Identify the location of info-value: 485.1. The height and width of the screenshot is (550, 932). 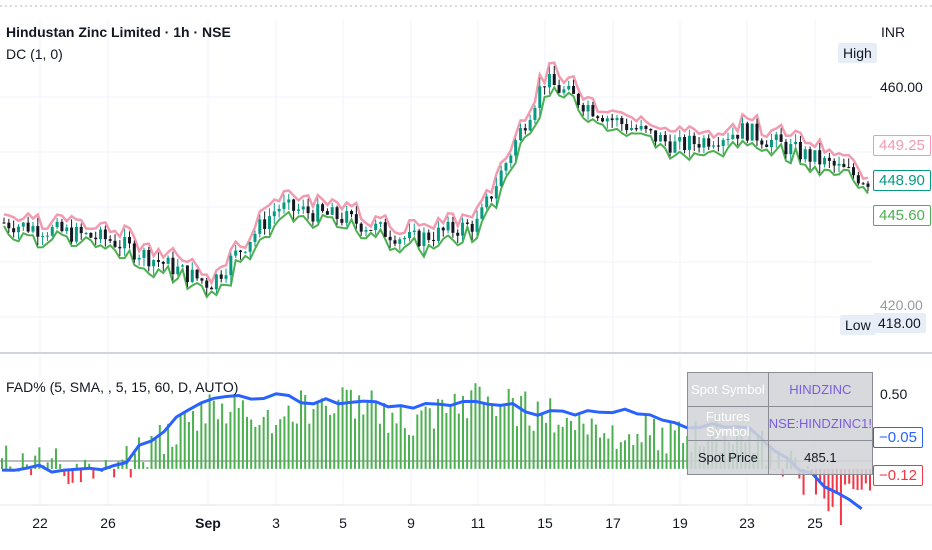
(820, 457).